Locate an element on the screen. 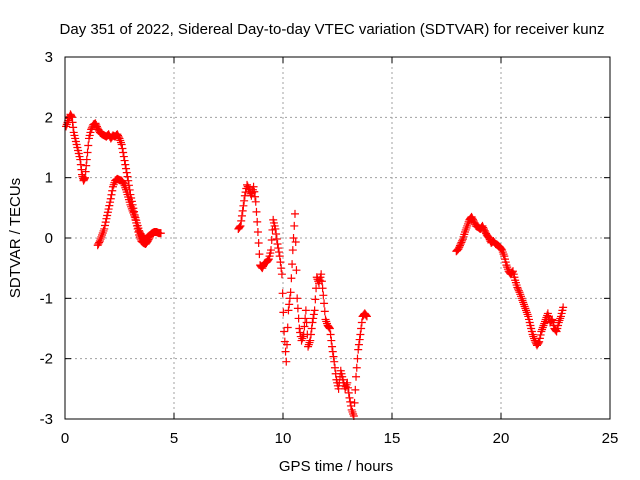  x-tick-label: 25 is located at coordinates (610, 438).